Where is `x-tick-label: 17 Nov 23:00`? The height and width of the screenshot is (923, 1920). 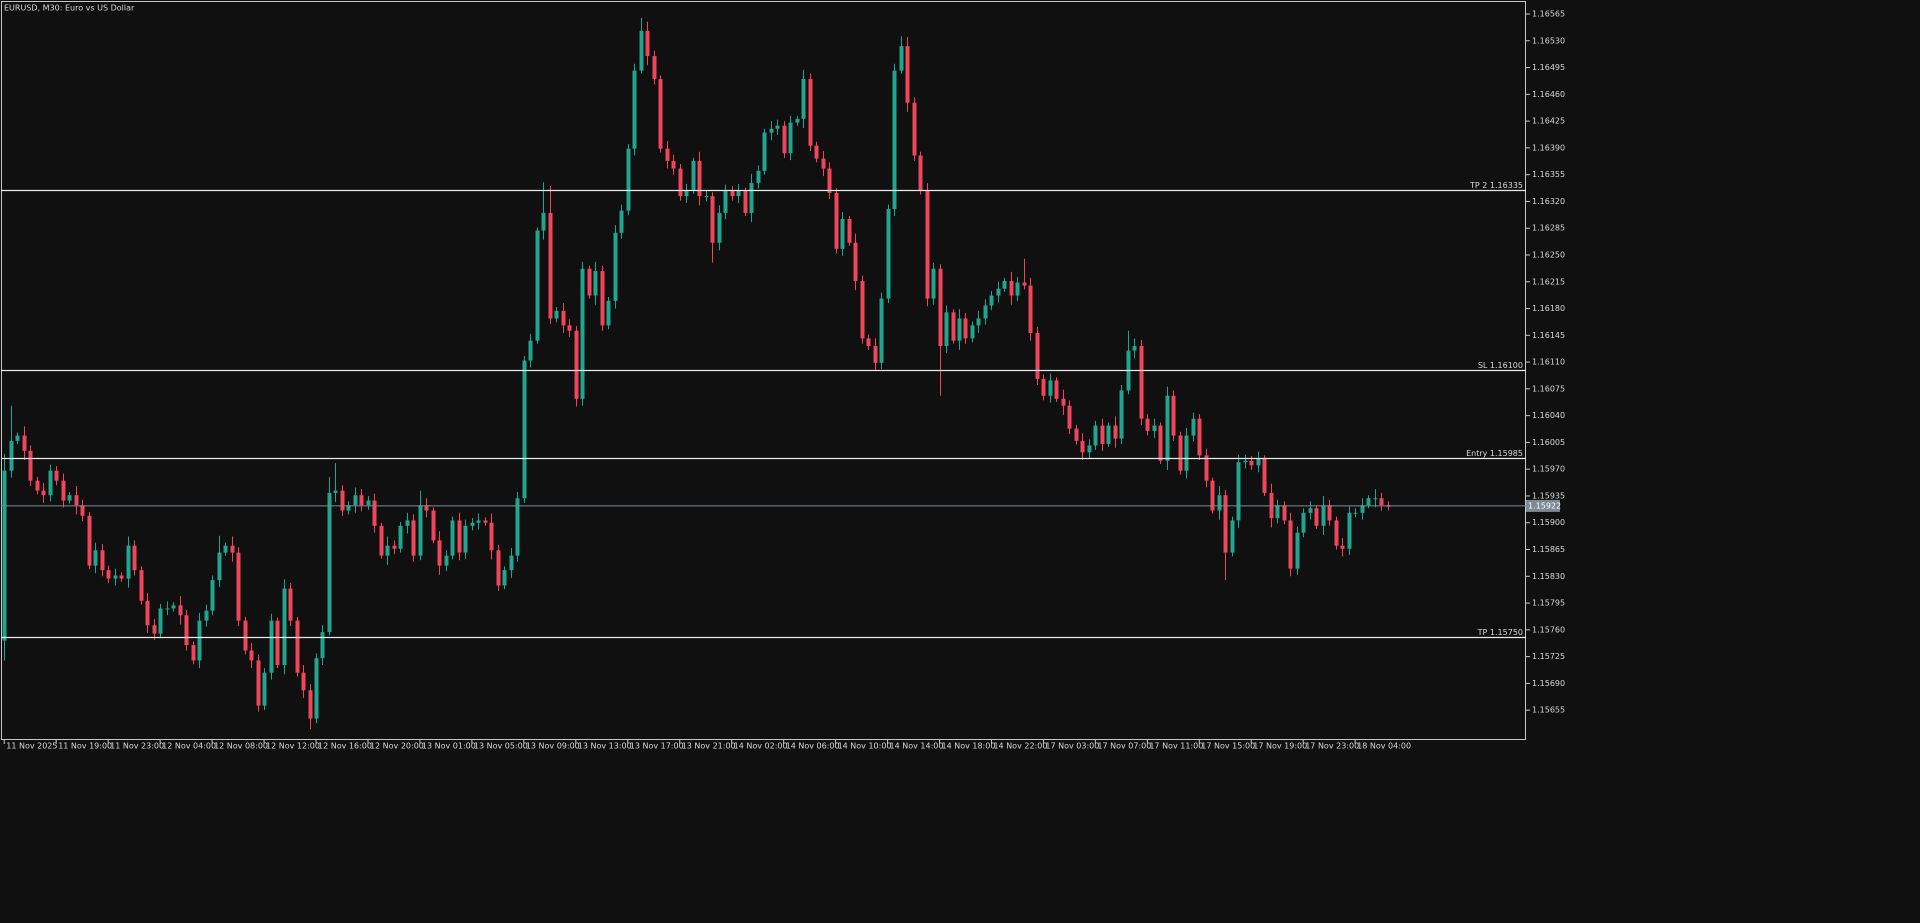
x-tick-label: 17 Nov 23:00 is located at coordinates (1332, 746).